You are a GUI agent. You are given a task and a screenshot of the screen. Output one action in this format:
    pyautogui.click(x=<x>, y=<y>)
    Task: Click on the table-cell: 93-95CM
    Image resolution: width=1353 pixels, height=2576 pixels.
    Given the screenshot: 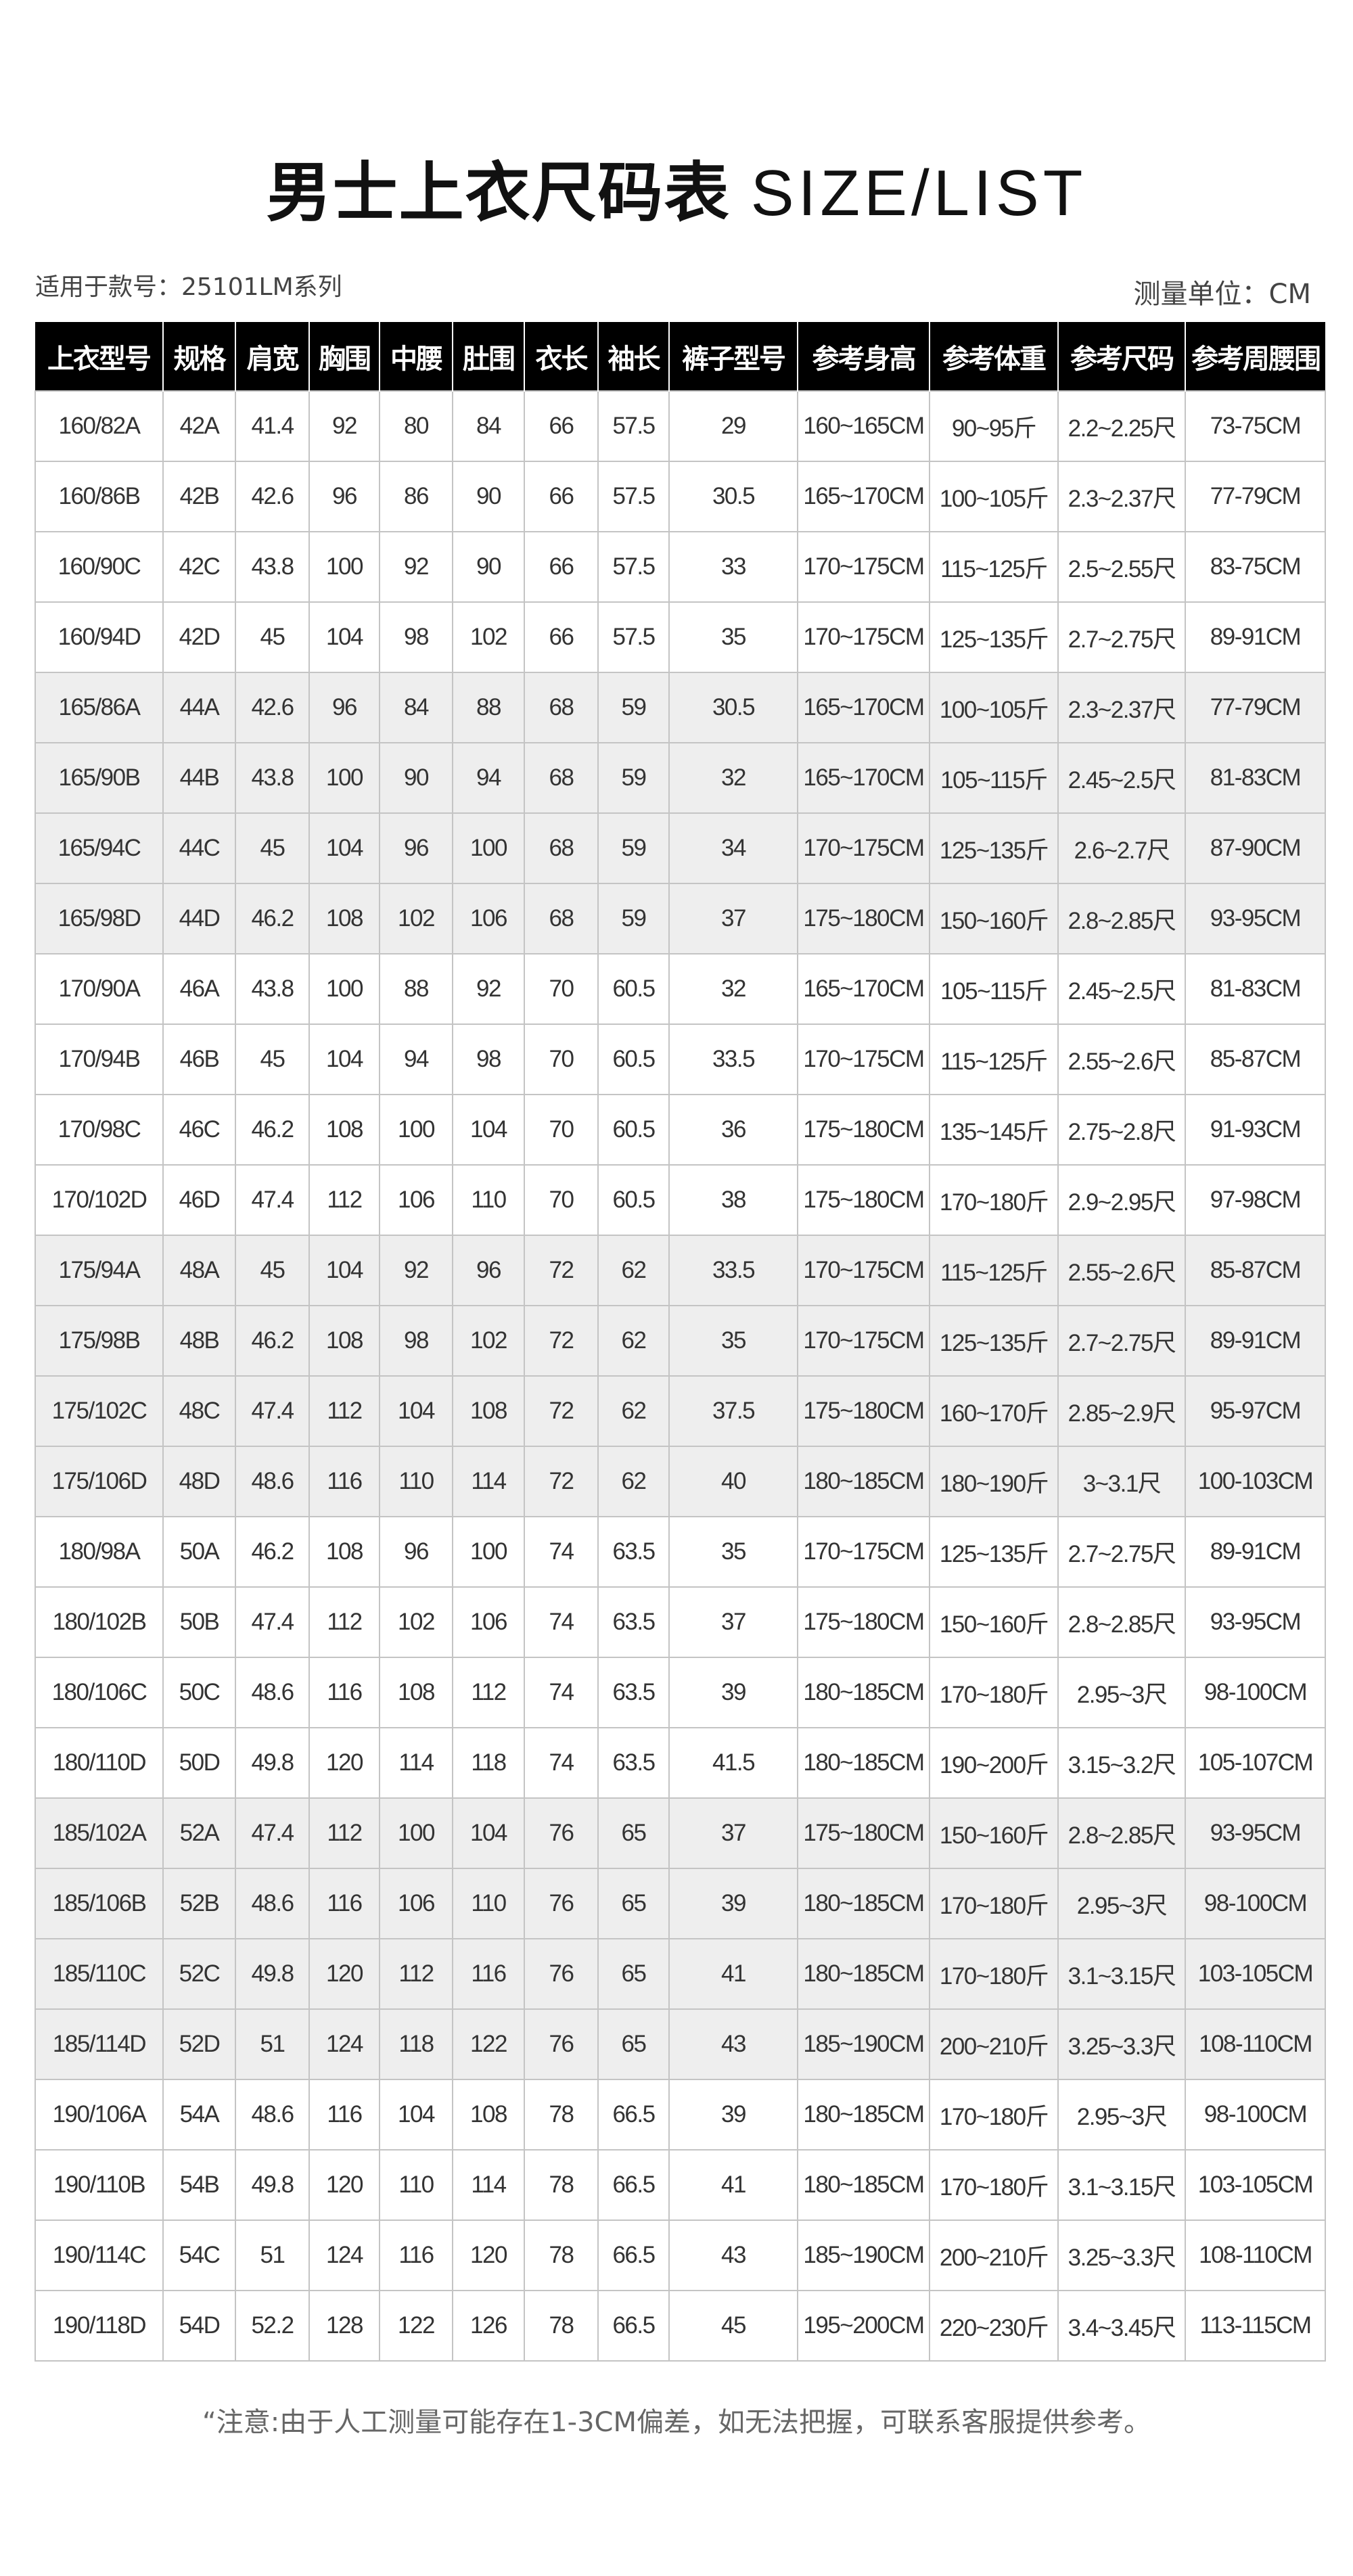 What is the action you would take?
    pyautogui.click(x=1255, y=1833)
    